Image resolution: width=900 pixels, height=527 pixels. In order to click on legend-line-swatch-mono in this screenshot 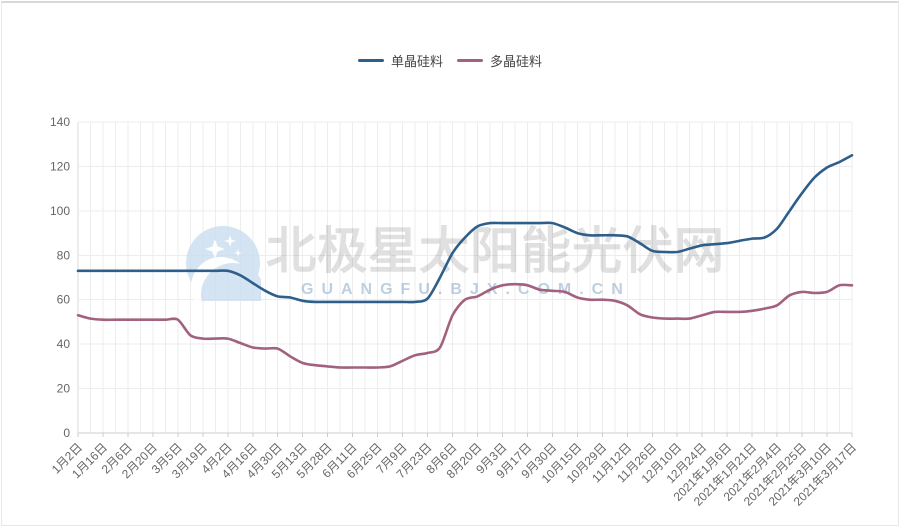, I will do `click(370, 60)`.